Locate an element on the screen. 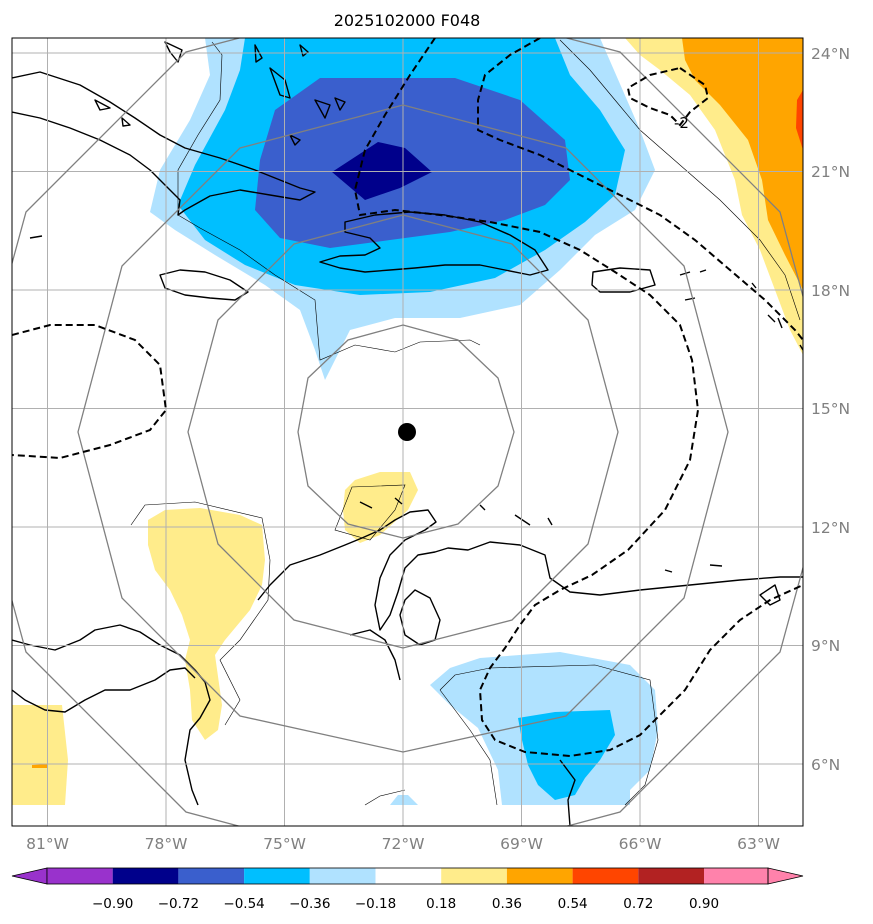  lat-tick-15n: 15°N is located at coordinates (830, 409).